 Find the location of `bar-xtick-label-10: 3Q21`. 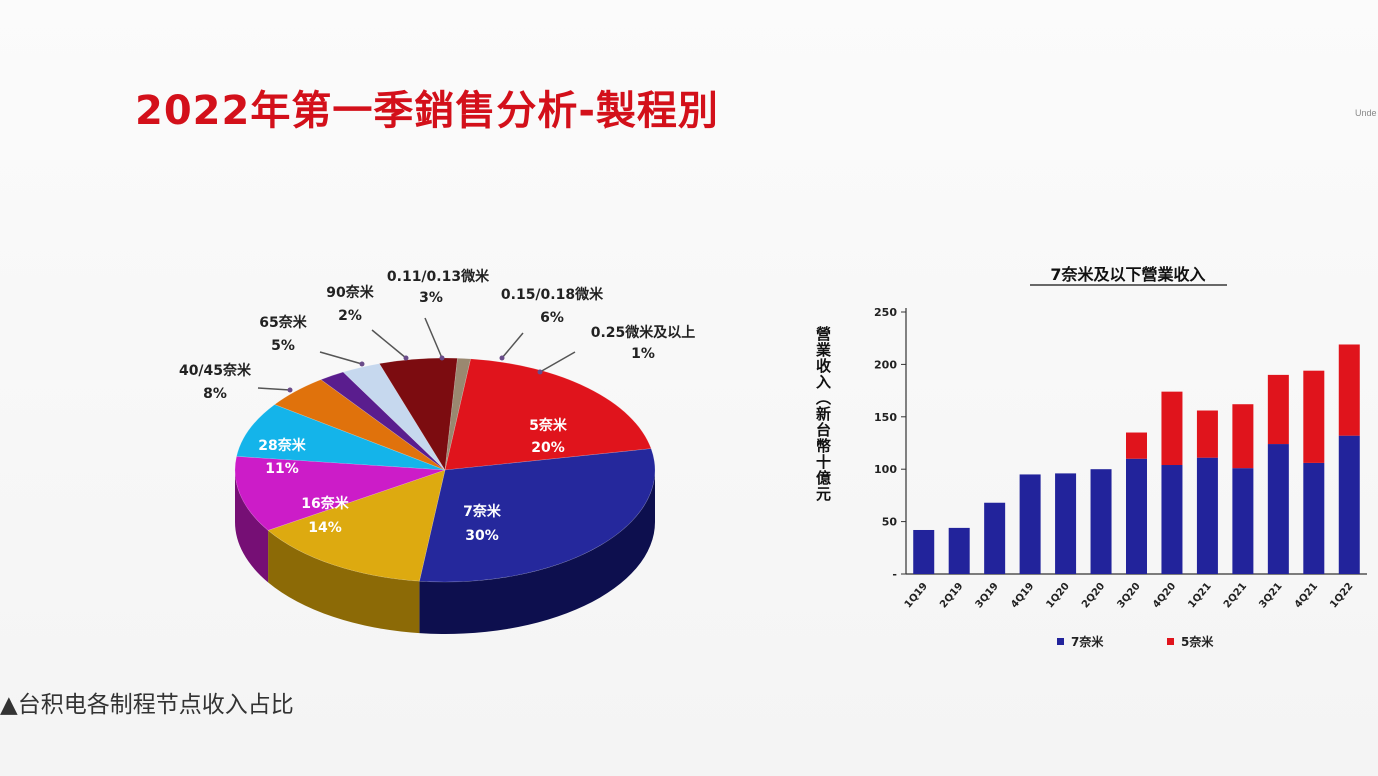

bar-xtick-label-10: 3Q21 is located at coordinates (1270, 596).